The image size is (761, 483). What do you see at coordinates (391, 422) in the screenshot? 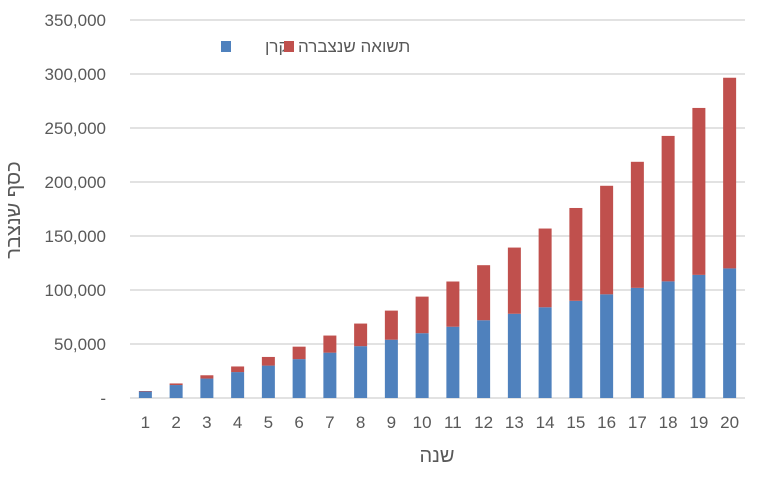
I see `x-tick-label: 9` at bounding box center [391, 422].